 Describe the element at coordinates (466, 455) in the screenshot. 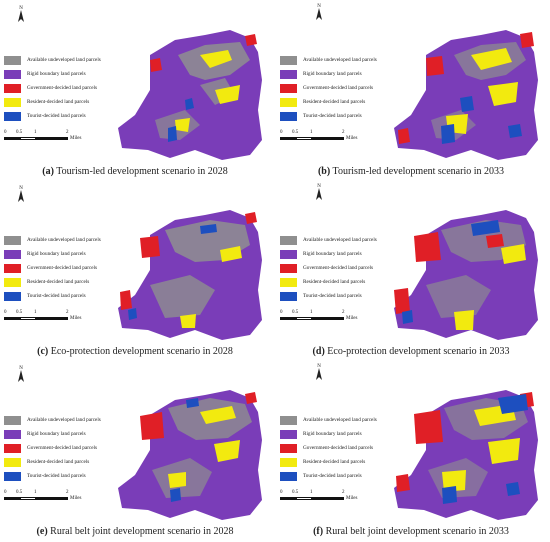

I see `map-panel-f` at that location.